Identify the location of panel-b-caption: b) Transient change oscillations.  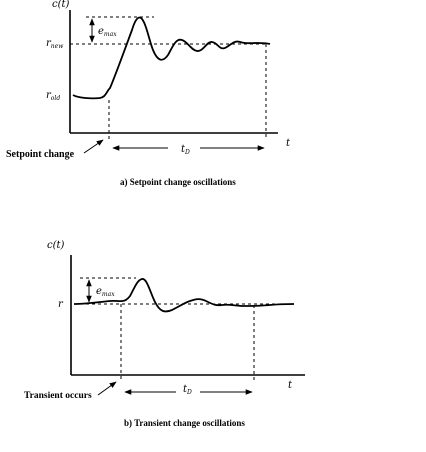
(184, 423).